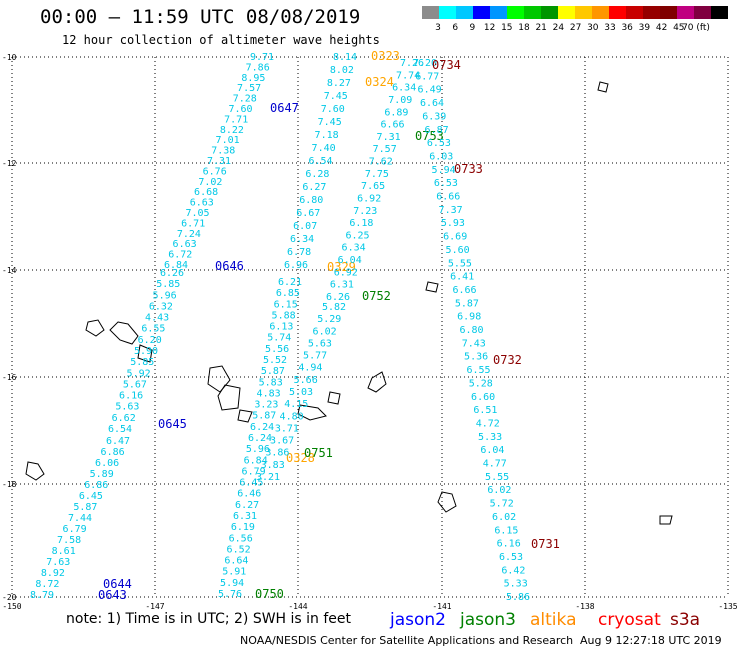  Describe the element at coordinates (506, 530) in the screenshot. I see `wave-height-value: 6.15` at that location.